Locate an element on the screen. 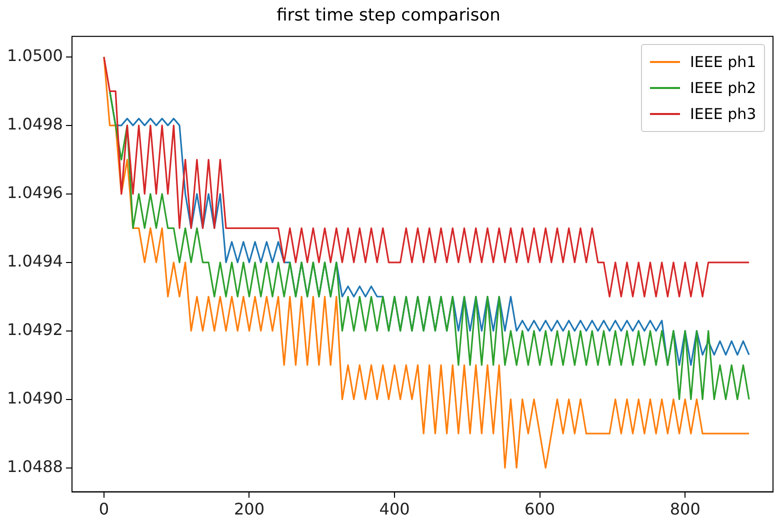 The height and width of the screenshot is (527, 775). chart-title: first time step comparison is located at coordinates (388, 16).